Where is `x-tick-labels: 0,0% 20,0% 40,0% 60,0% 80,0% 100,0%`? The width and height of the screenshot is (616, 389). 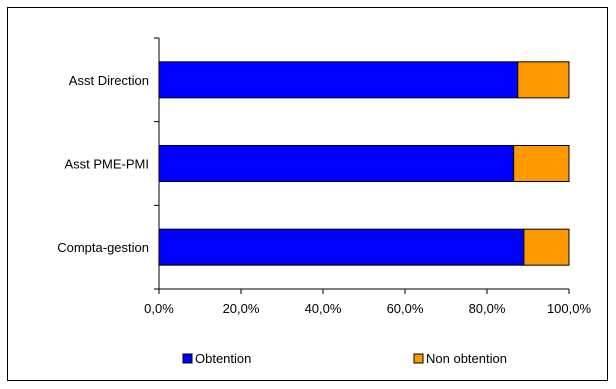 x-tick-labels: 0,0% 20,0% 40,0% 60,0% 80,0% 100,0% is located at coordinates (367, 308).